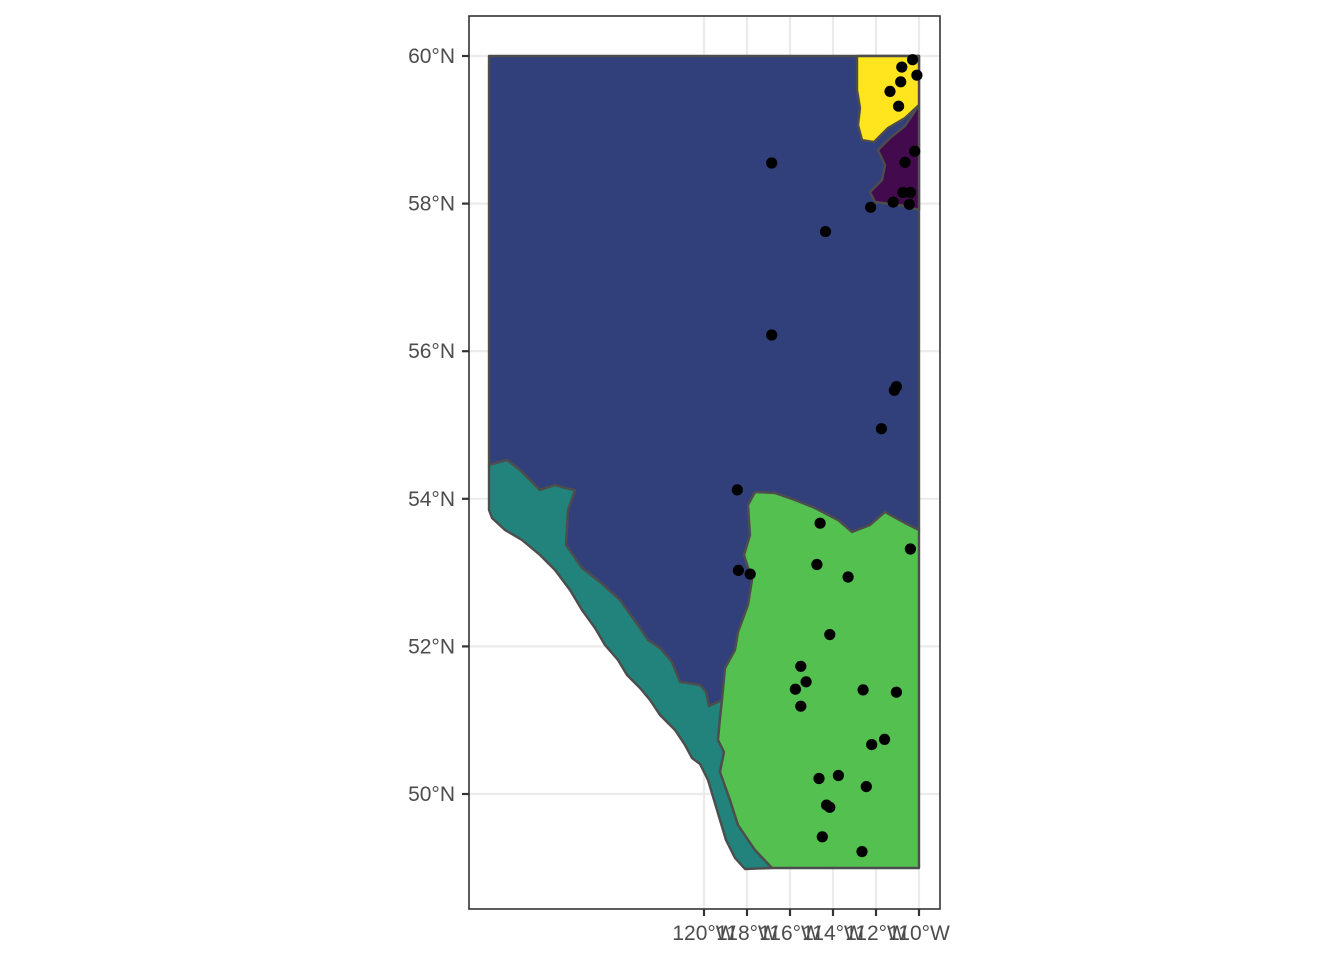  What do you see at coordinates (438, 425) in the screenshot?
I see `y-axis: 60°N 58°N 56°N 54°N 52°N 50°N` at bounding box center [438, 425].